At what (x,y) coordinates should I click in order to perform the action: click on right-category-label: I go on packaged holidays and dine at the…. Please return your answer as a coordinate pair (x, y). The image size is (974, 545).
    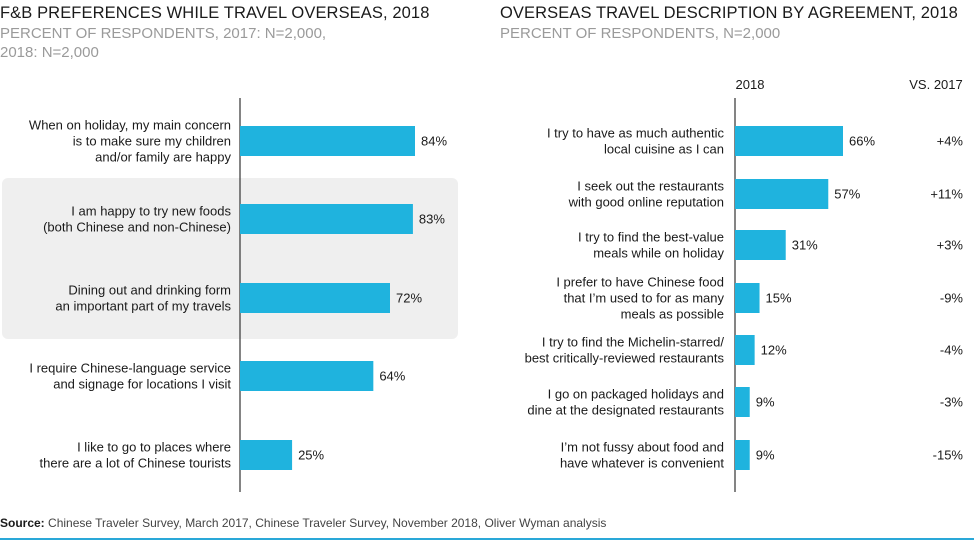
    Looking at the image, I should click on (625, 402).